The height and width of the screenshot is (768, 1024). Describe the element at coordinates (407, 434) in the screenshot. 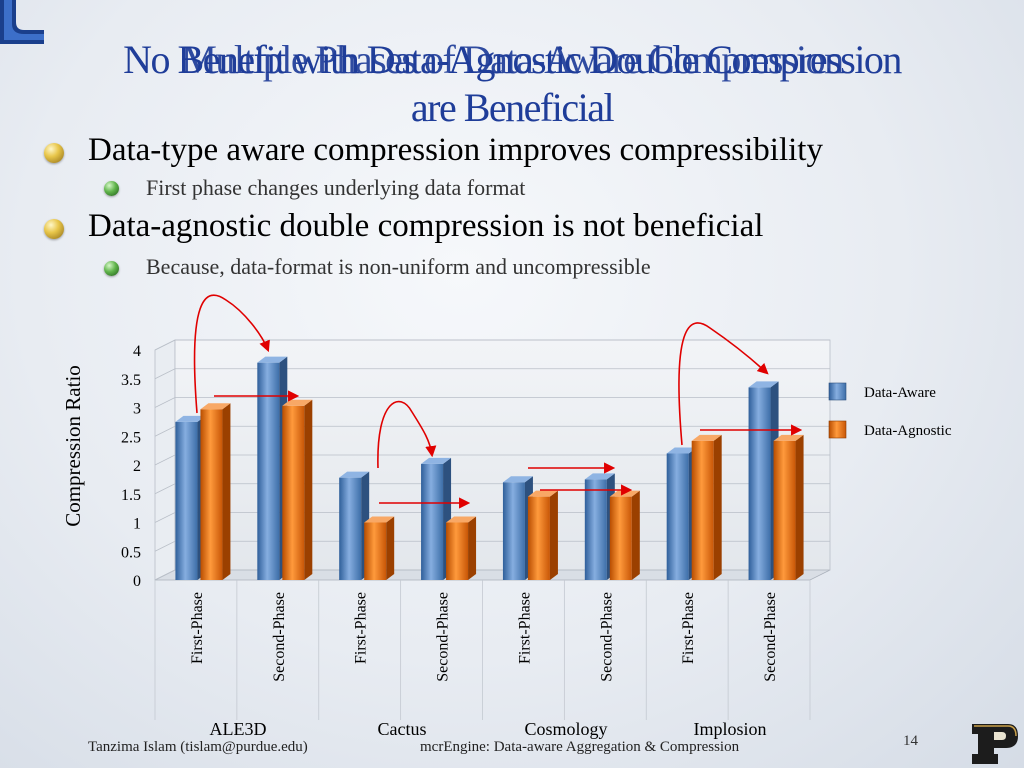

I see `curved-arrow-cactus` at that location.